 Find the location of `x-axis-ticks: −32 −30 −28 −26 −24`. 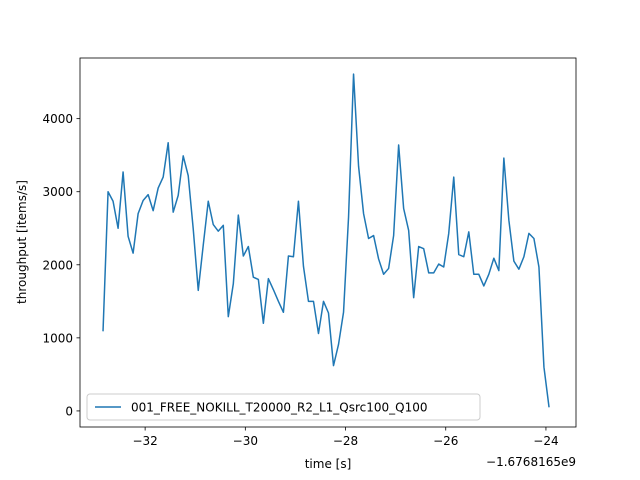

x-axis-ticks: −32 −30 −28 −26 −24 is located at coordinates (345, 437).